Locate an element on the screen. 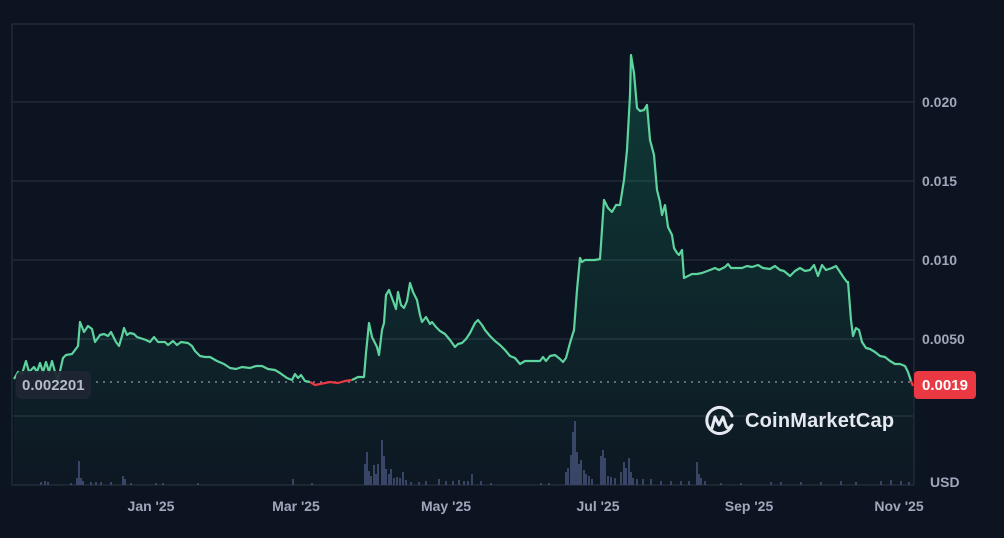  price-line-down-end is located at coordinates (912, 383).